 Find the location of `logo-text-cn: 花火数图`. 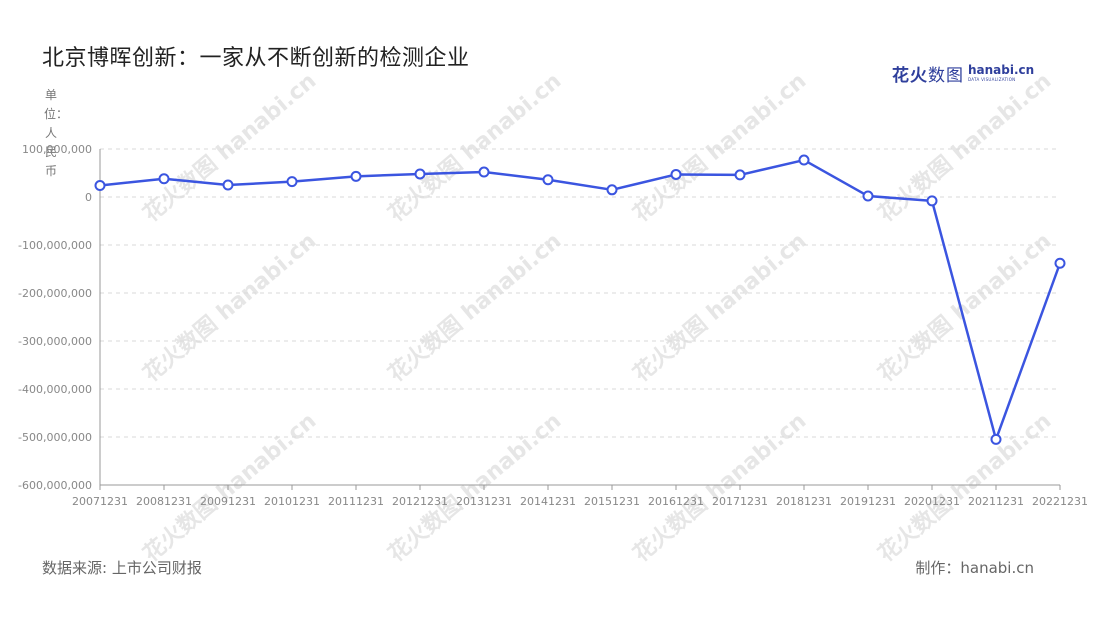

logo-text-cn: 花火数图 is located at coordinates (928, 73).